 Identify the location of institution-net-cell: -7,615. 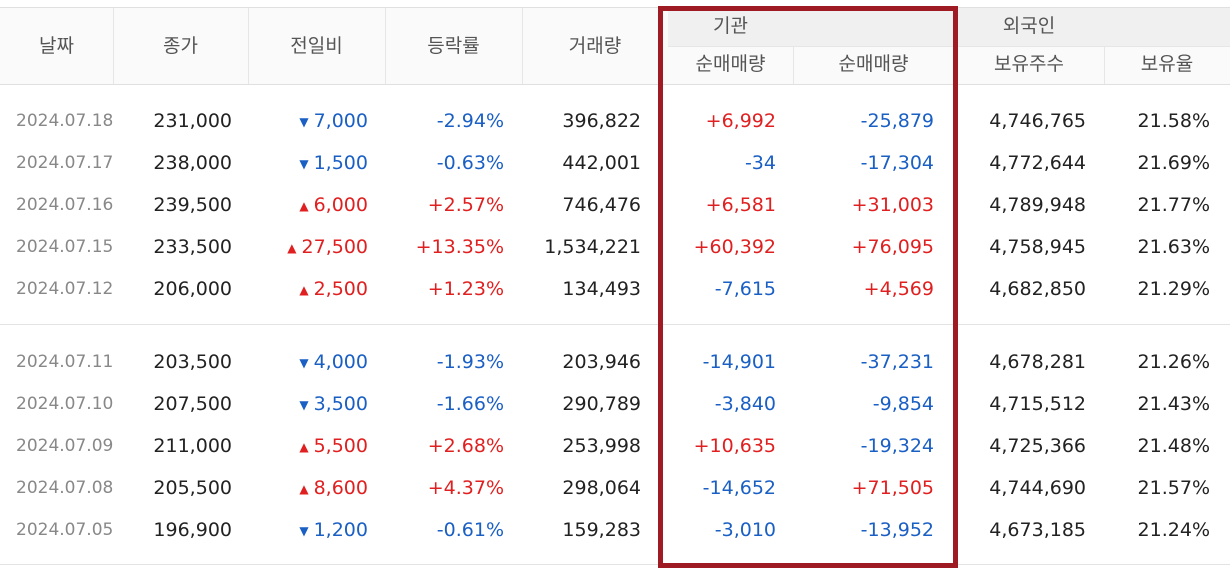
(745, 289).